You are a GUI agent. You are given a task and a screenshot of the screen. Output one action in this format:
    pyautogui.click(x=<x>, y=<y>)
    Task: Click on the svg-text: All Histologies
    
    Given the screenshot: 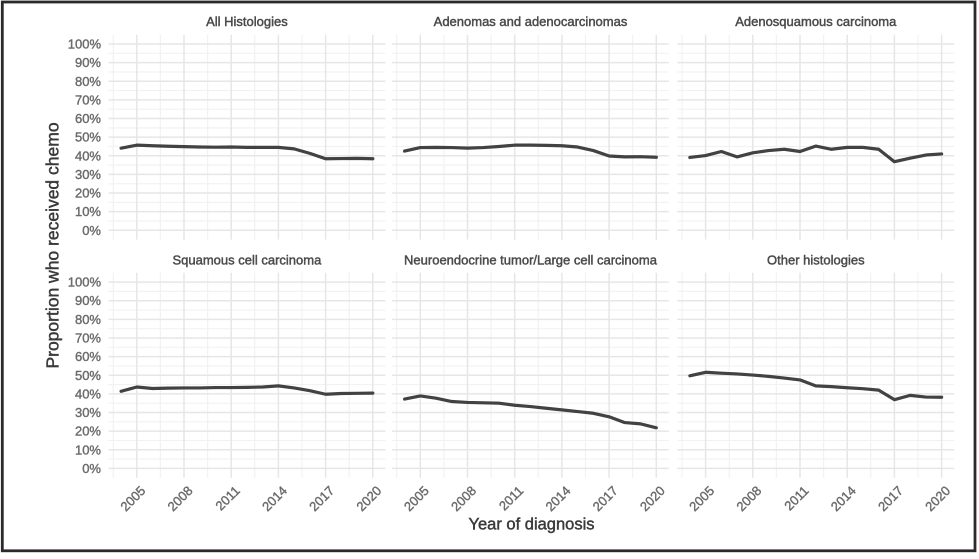 What is the action you would take?
    pyautogui.click(x=247, y=21)
    